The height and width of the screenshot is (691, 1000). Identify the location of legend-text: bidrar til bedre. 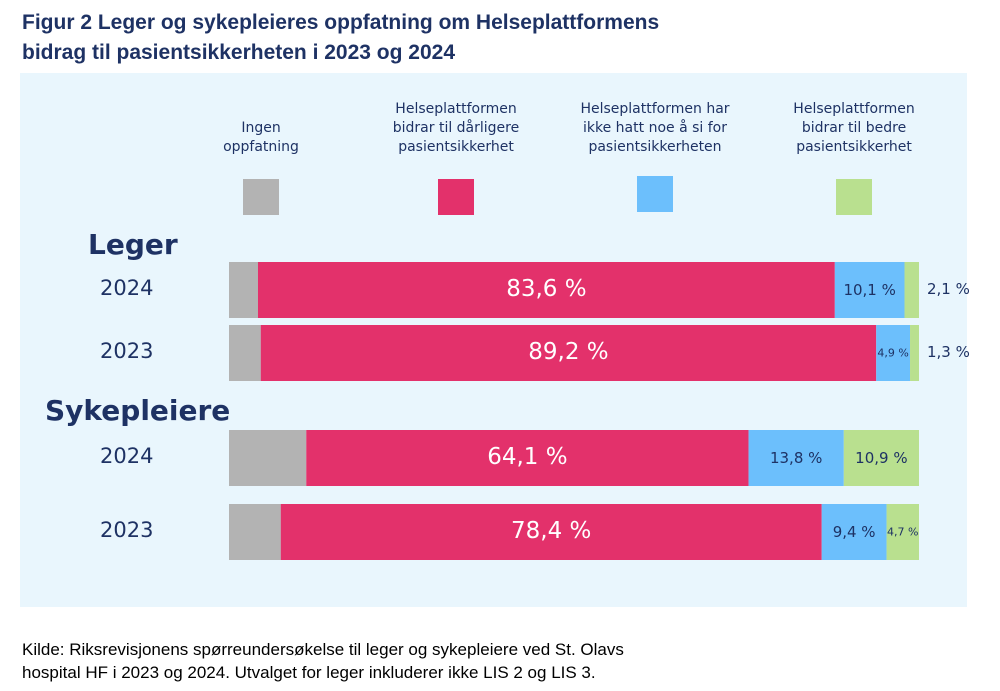
(854, 128).